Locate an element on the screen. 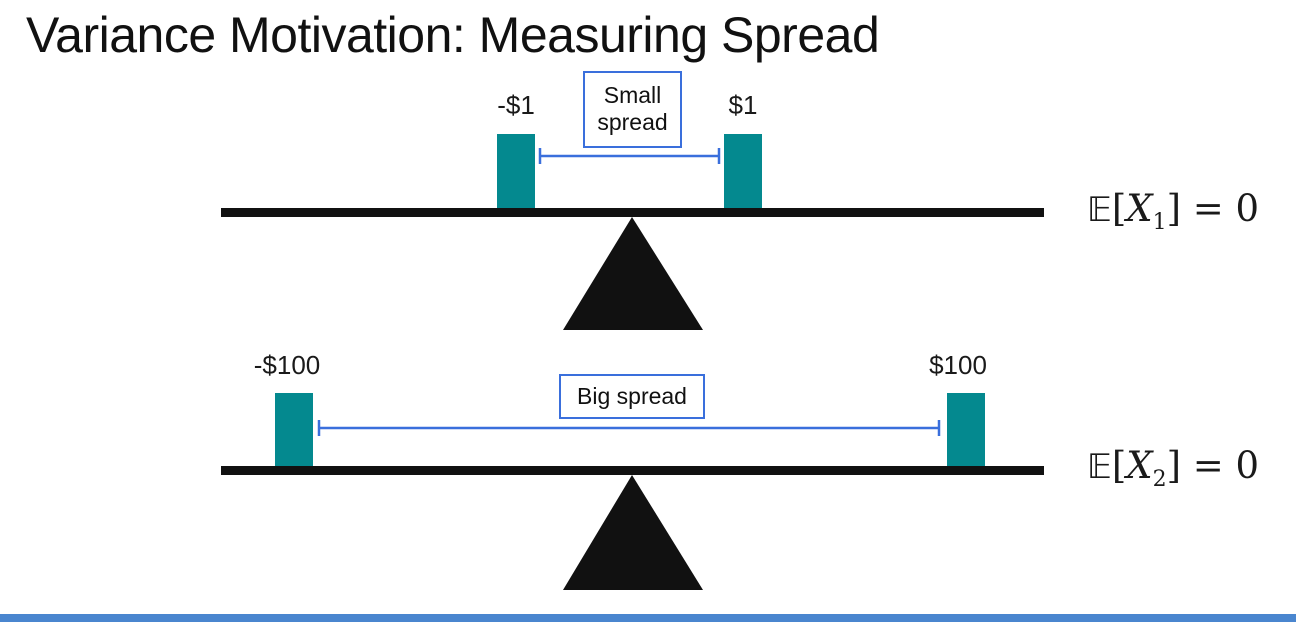 Image resolution: width=1296 pixels, height=622 pixels. beam-top is located at coordinates (632, 212).